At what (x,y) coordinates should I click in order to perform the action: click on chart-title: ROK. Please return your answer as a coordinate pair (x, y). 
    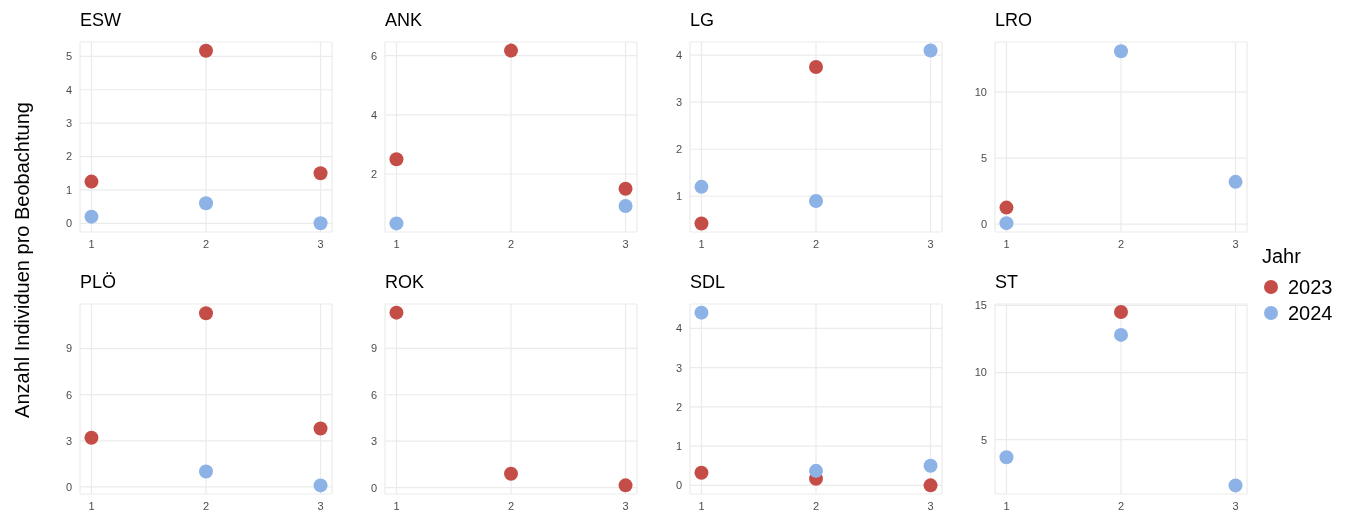
    Looking at the image, I should click on (405, 282).